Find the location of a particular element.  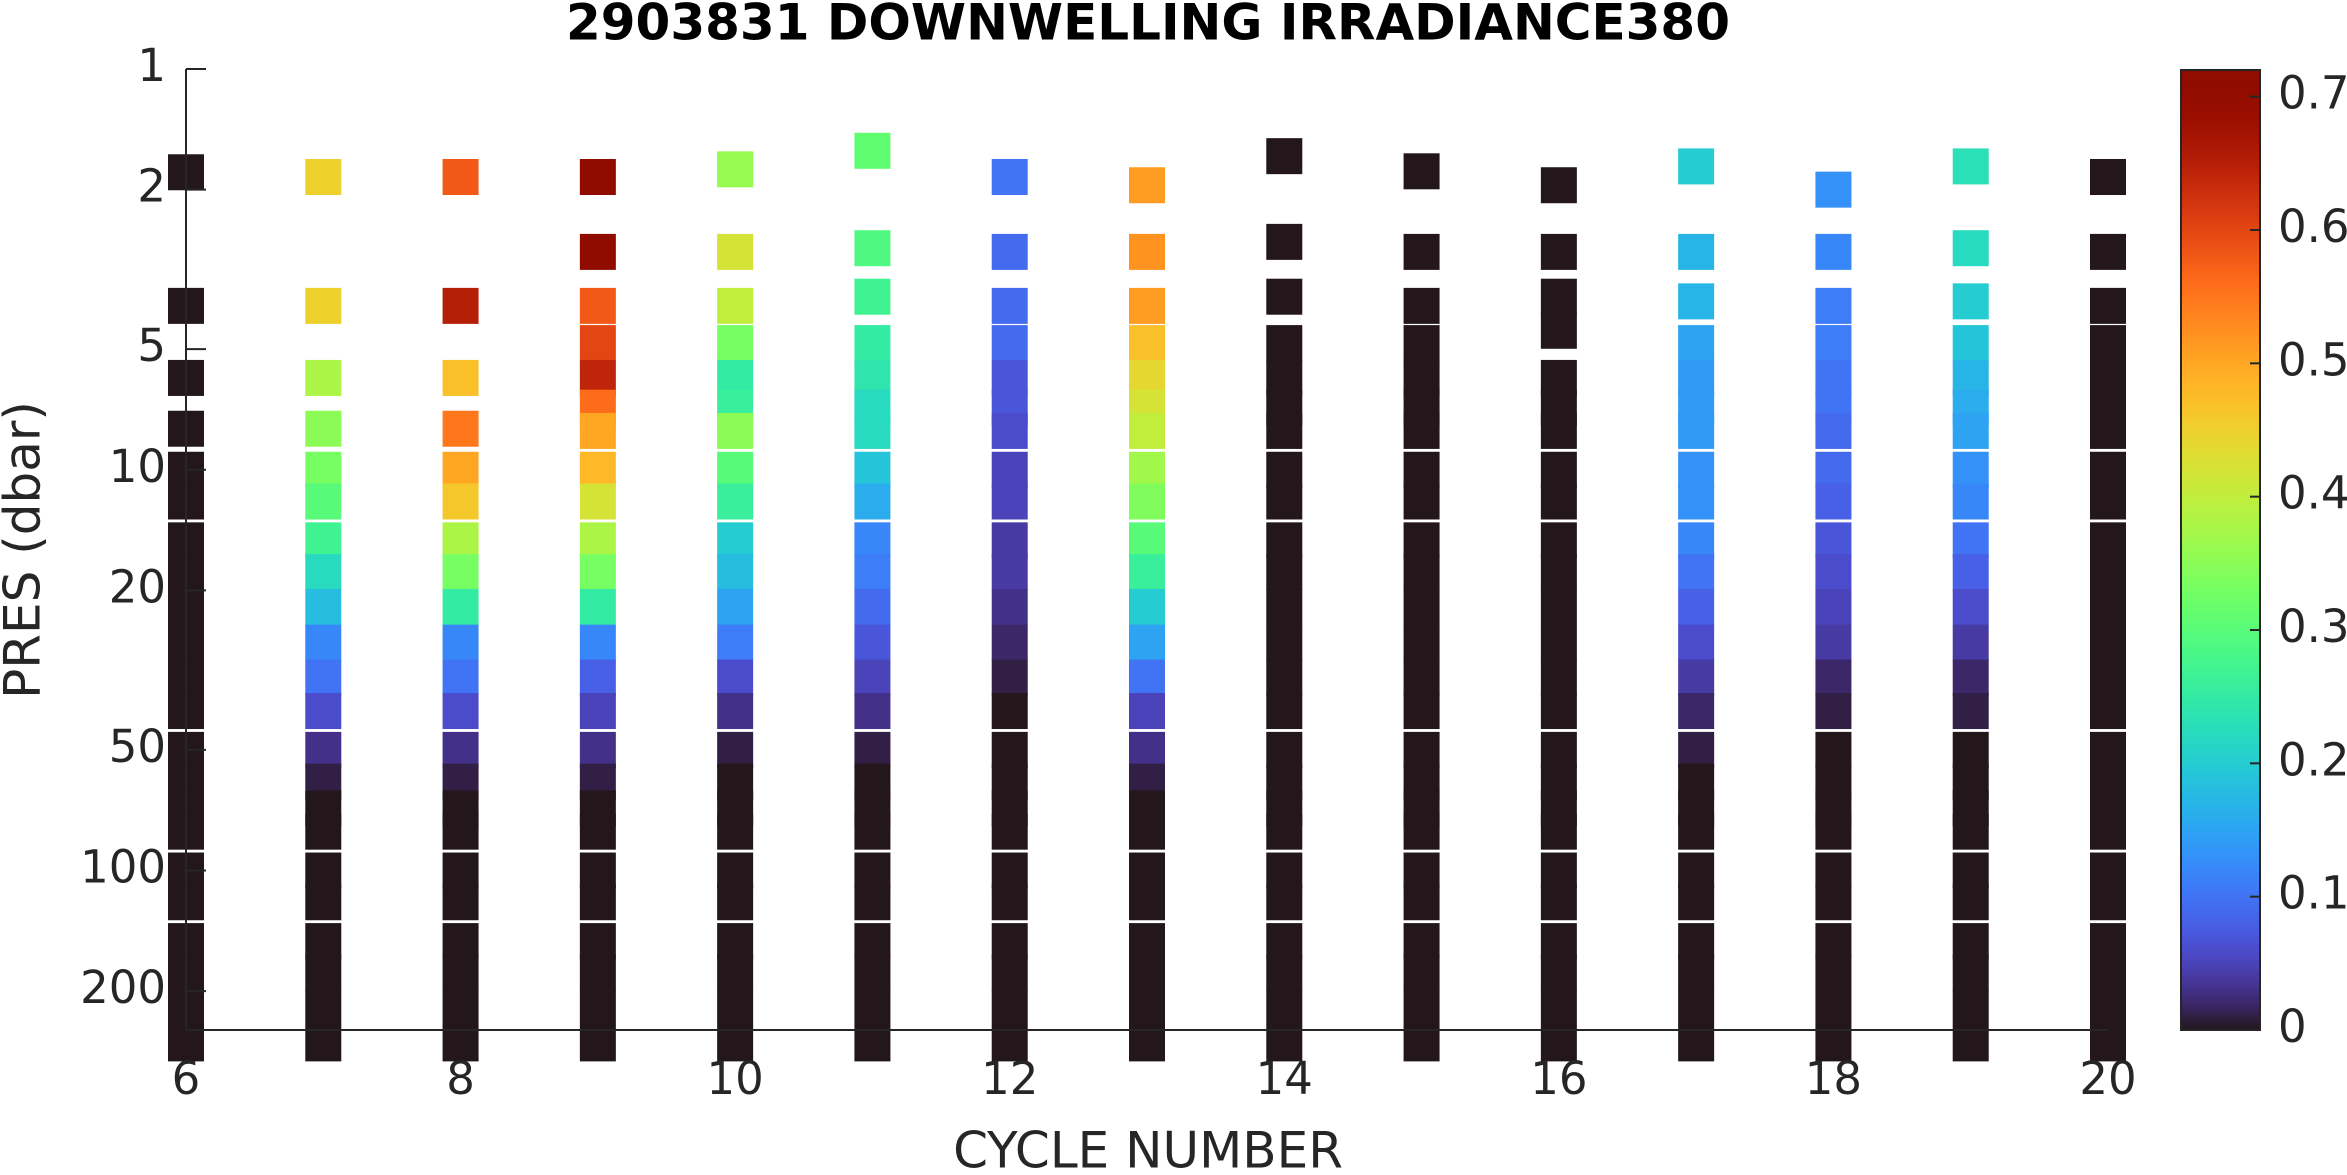

colorbar-tick-label: 0.1 is located at coordinates (2312, 893).